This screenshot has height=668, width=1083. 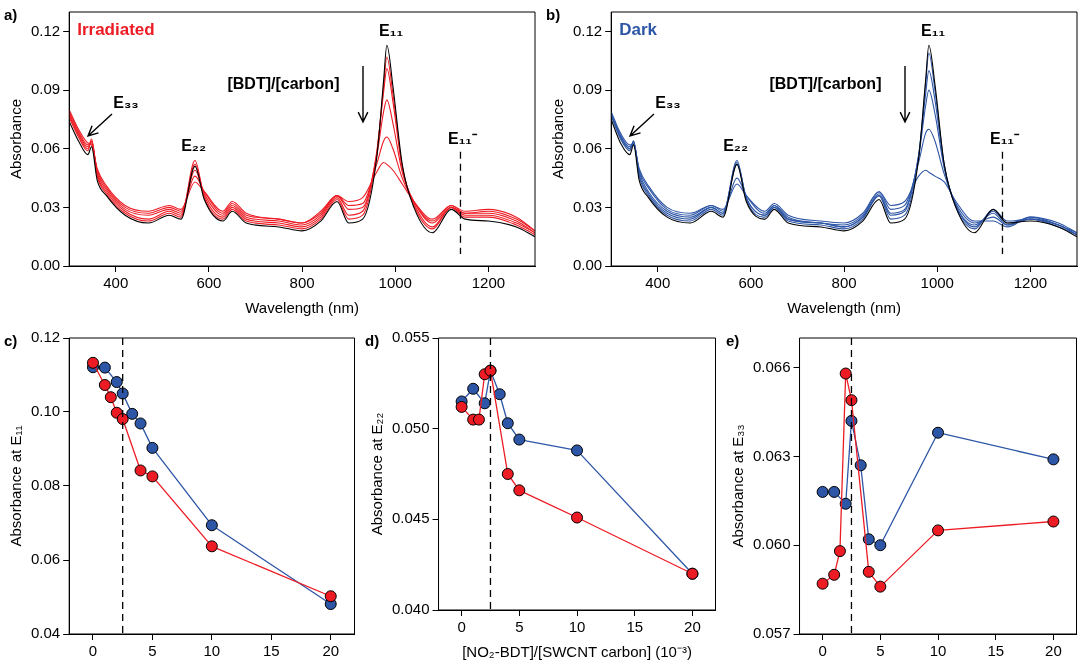 I want to click on annotation: Irradiated, so click(x=116, y=30).